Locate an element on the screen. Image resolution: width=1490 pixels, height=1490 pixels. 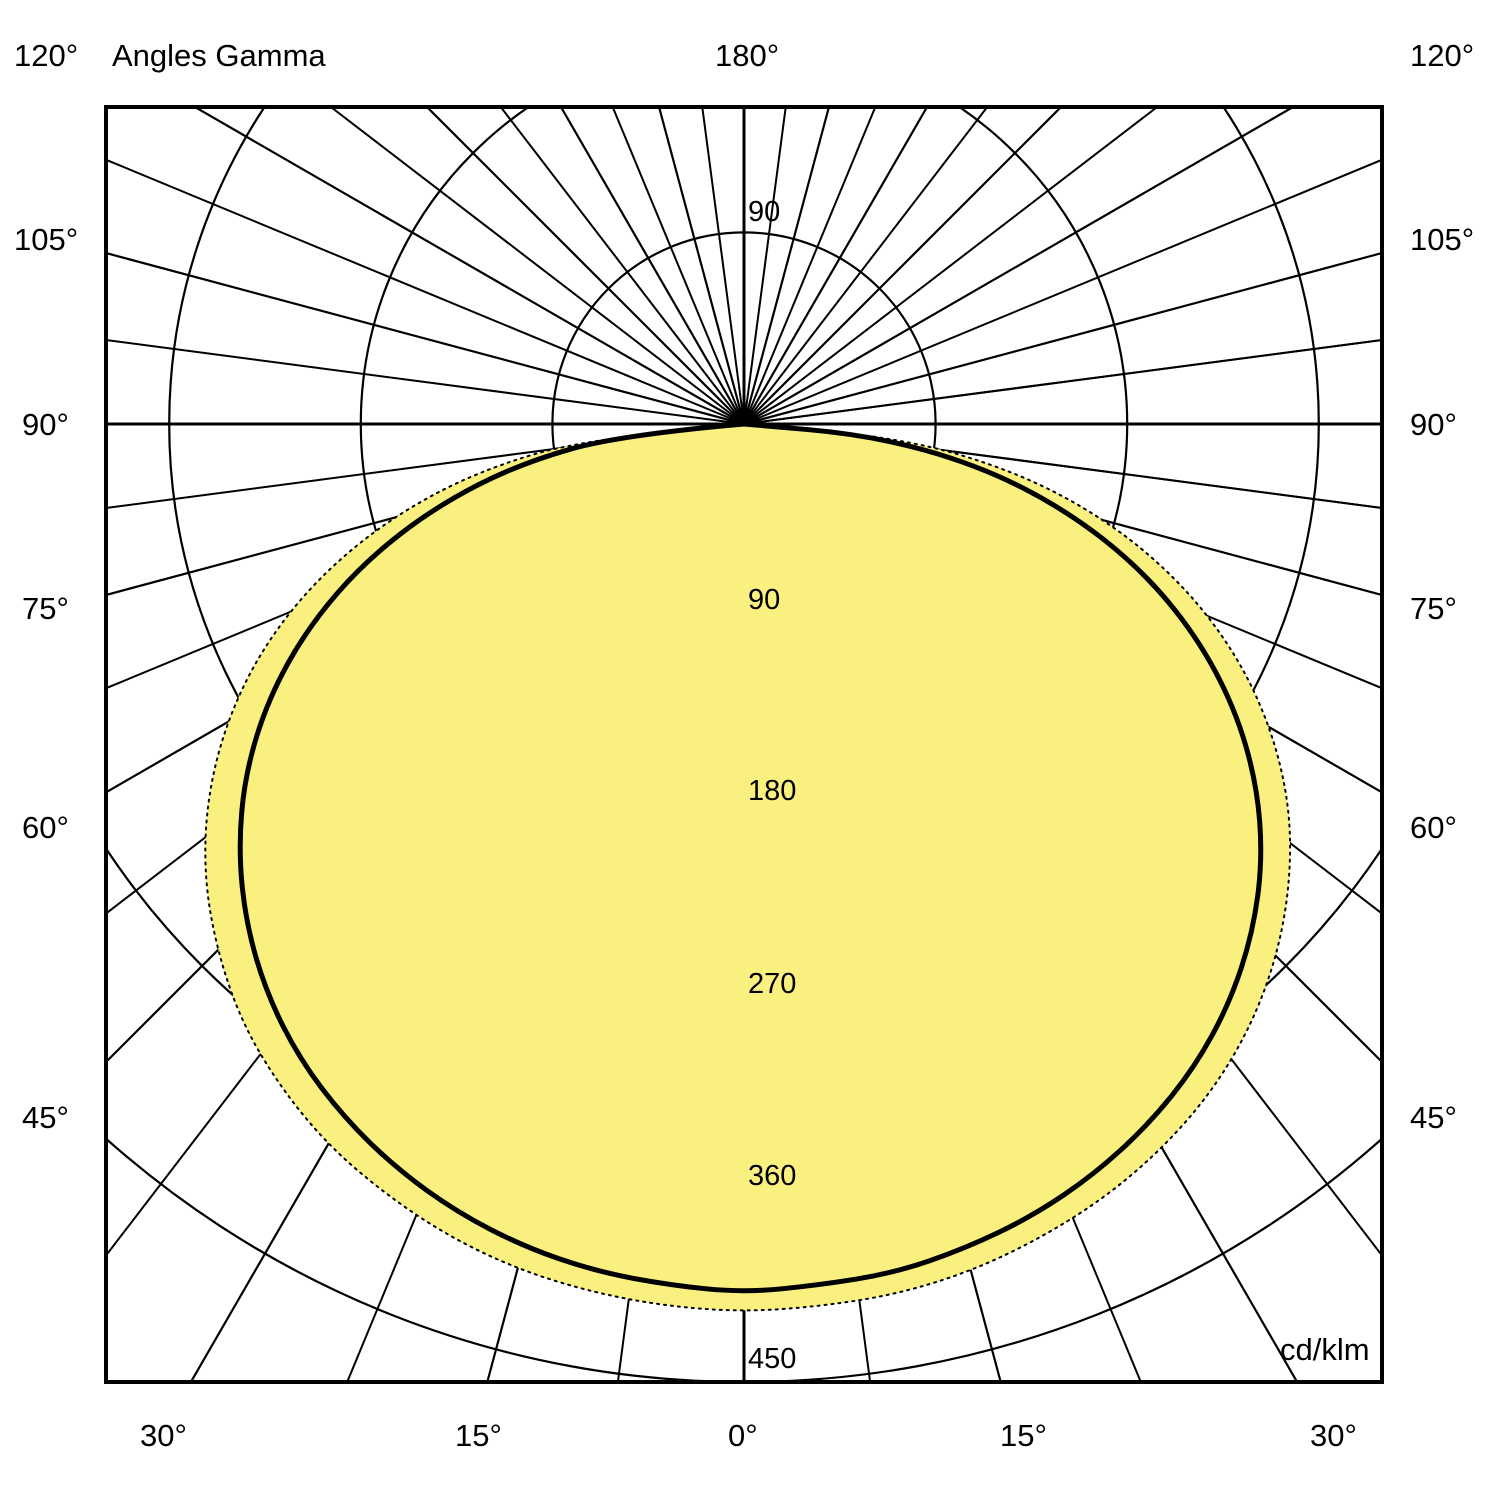
radial-label-450: 450 is located at coordinates (772, 1359).